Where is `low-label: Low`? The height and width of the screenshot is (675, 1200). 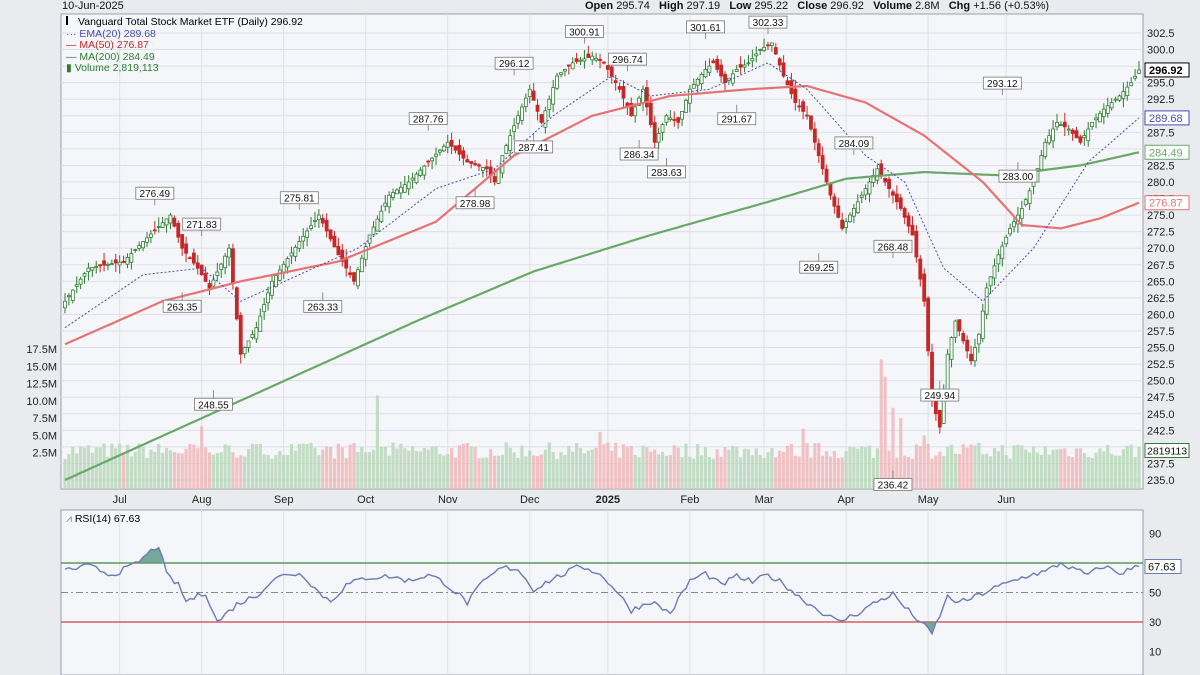
low-label: Low is located at coordinates (740, 6).